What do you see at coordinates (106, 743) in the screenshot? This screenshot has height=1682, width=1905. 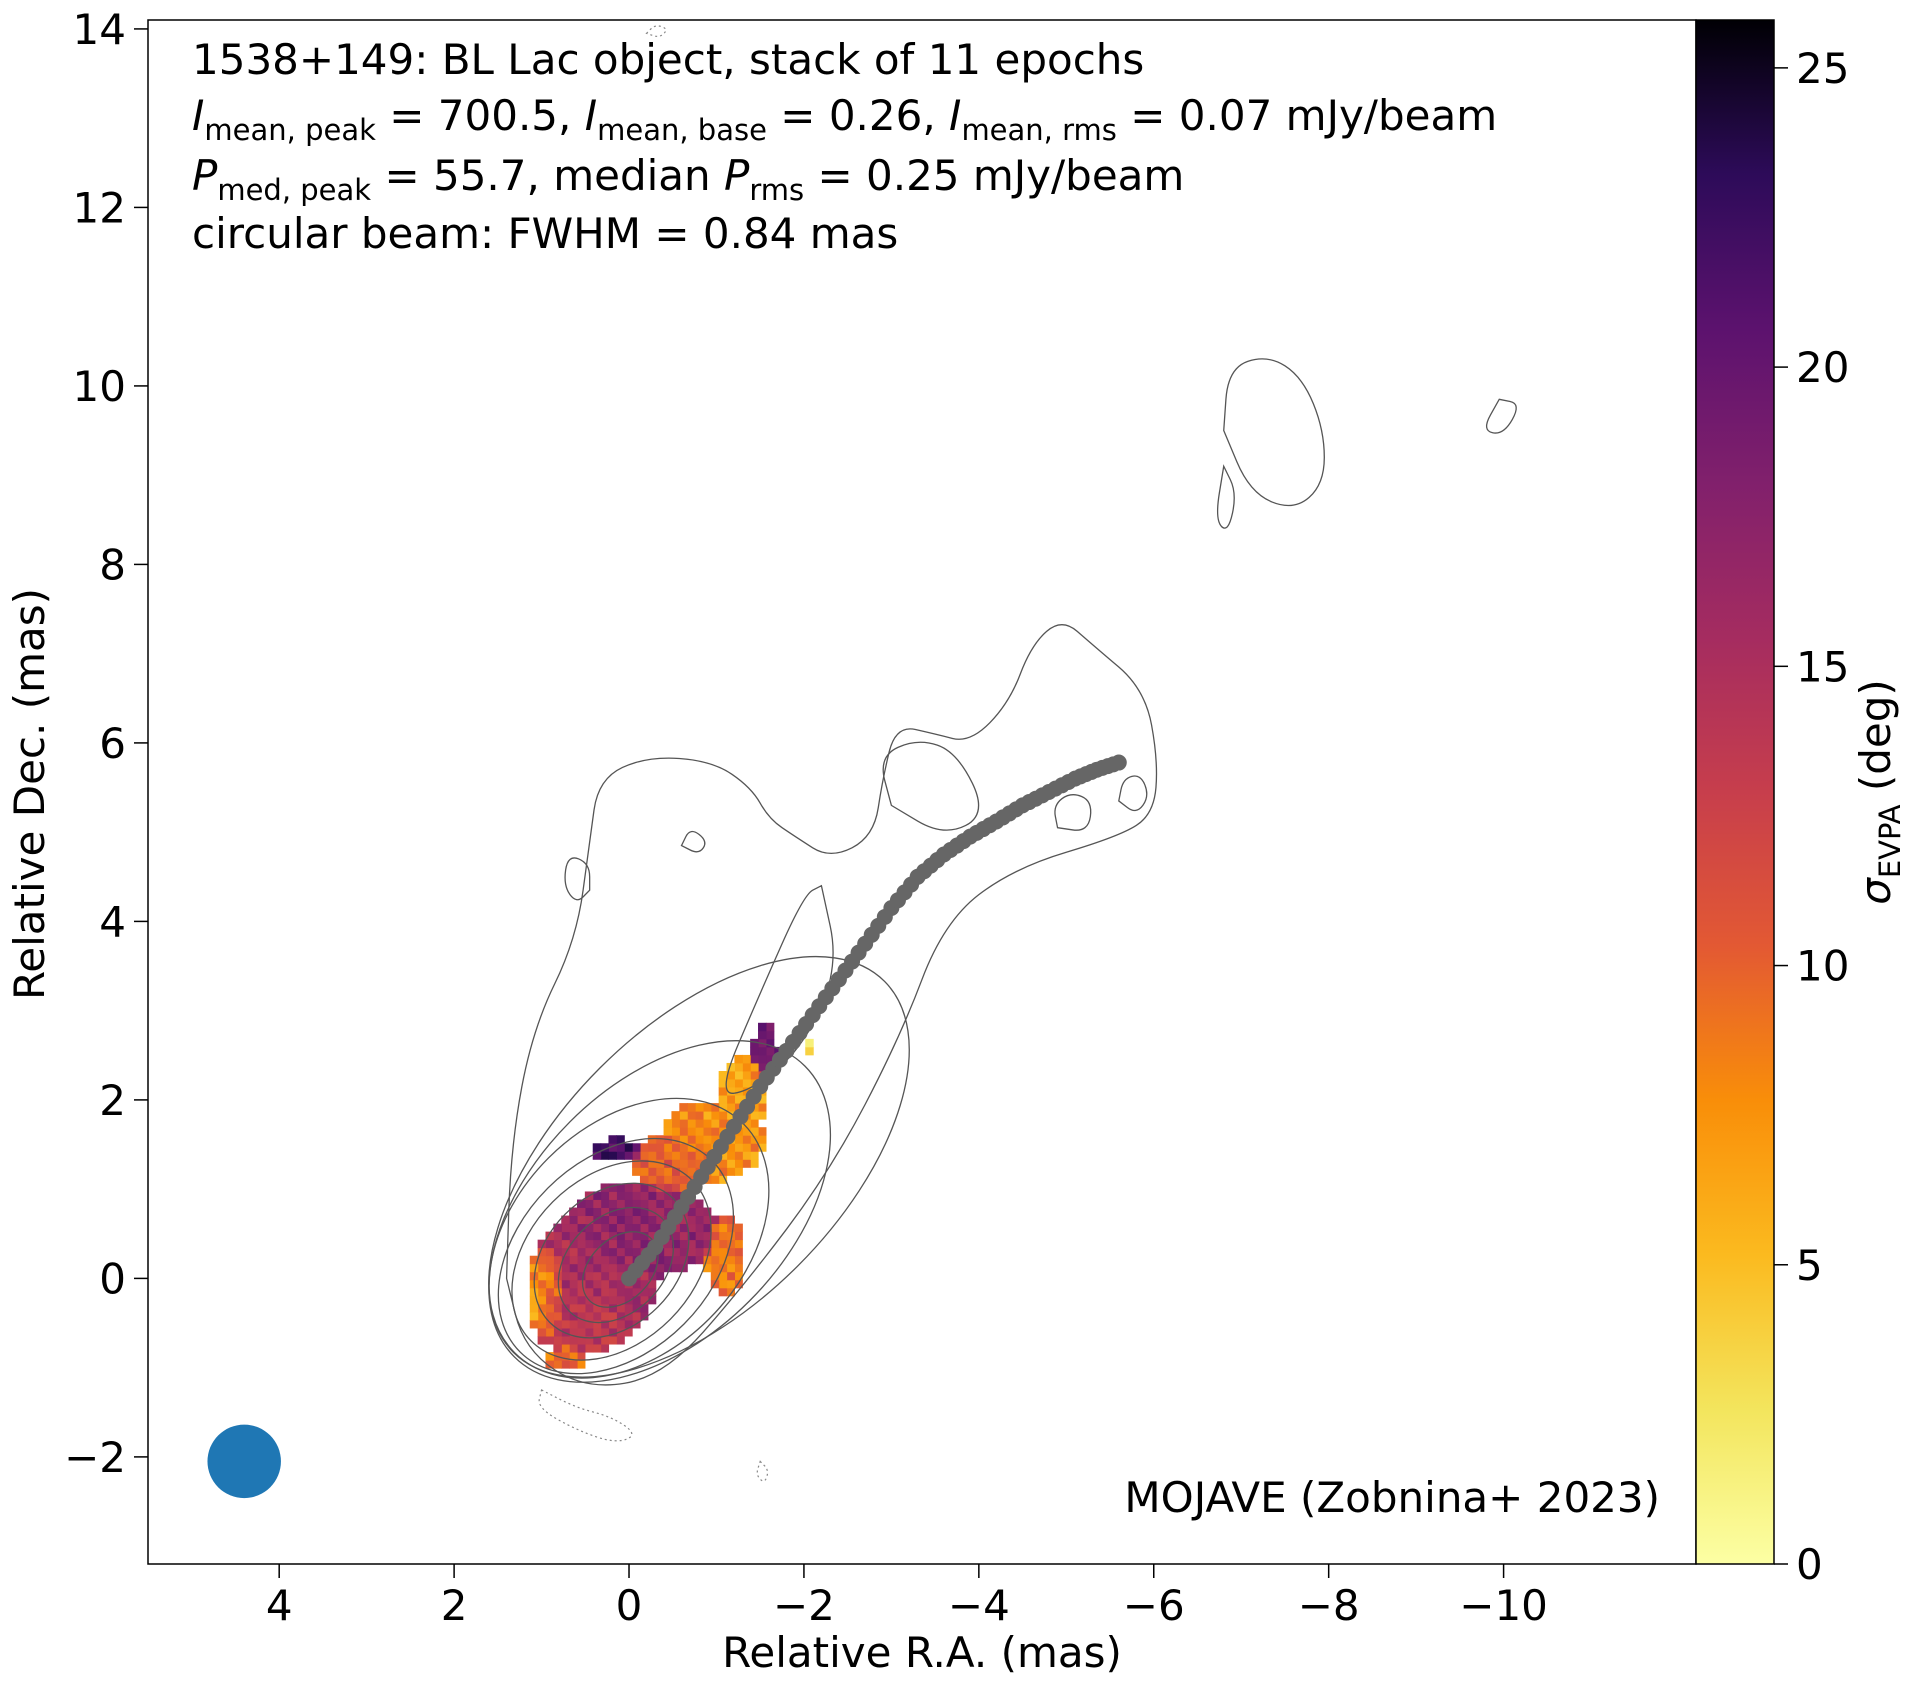 I see `y-axis-ticks: −2 0 2 4 6 8 10 12 14` at bounding box center [106, 743].